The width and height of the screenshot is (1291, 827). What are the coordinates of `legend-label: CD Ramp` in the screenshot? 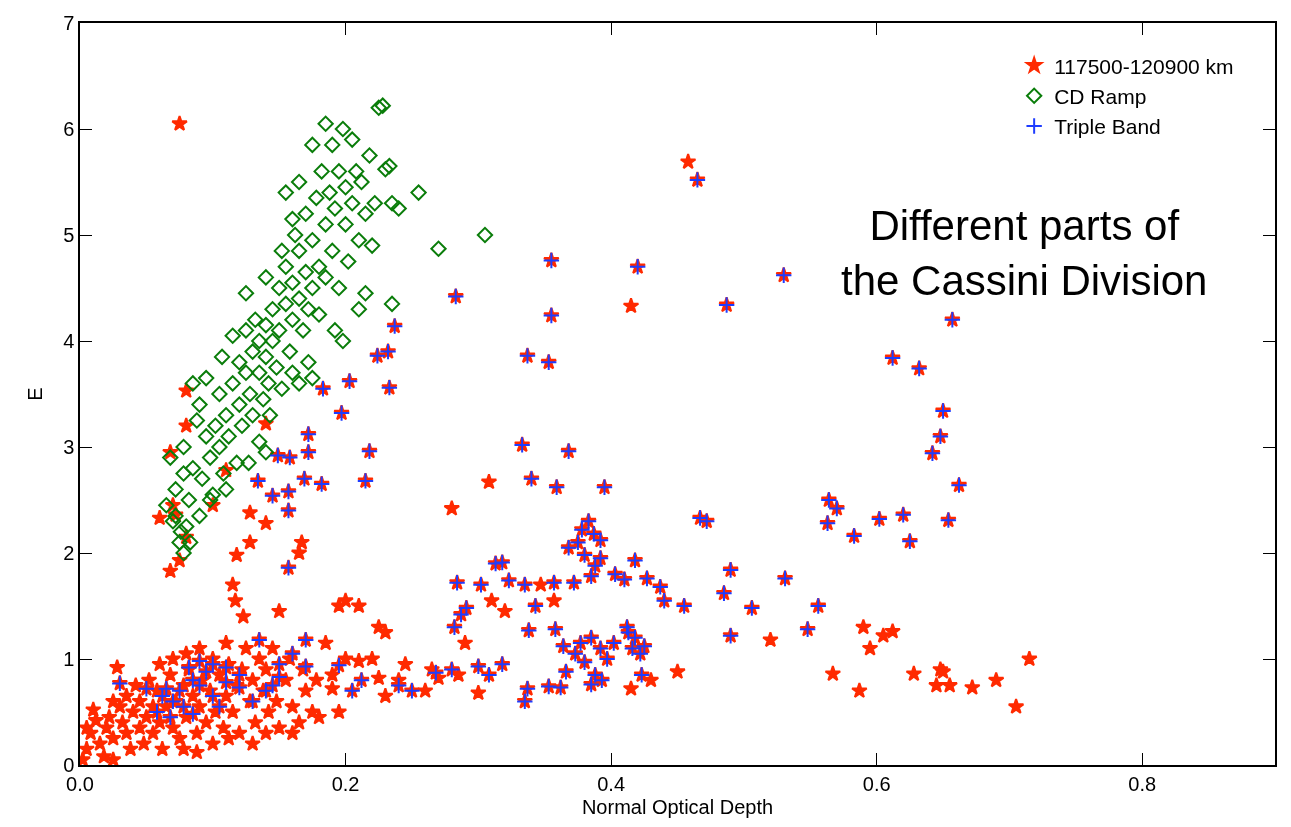 It's located at (1100, 96).